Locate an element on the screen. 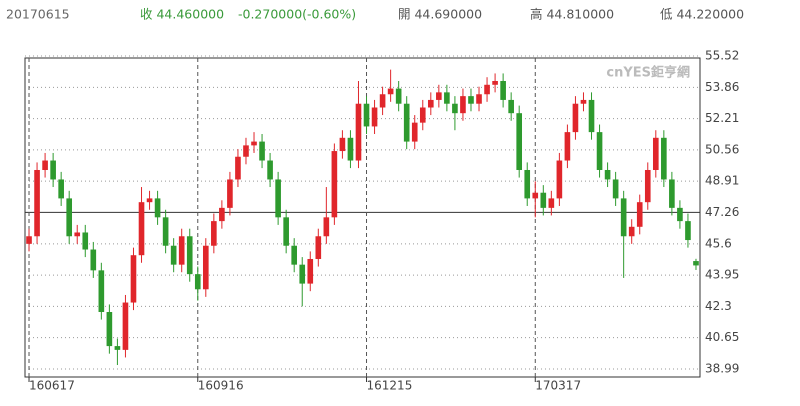 Image resolution: width=800 pixels, height=406 pixels. y-tick-label: 55.52 is located at coordinates (722, 56).